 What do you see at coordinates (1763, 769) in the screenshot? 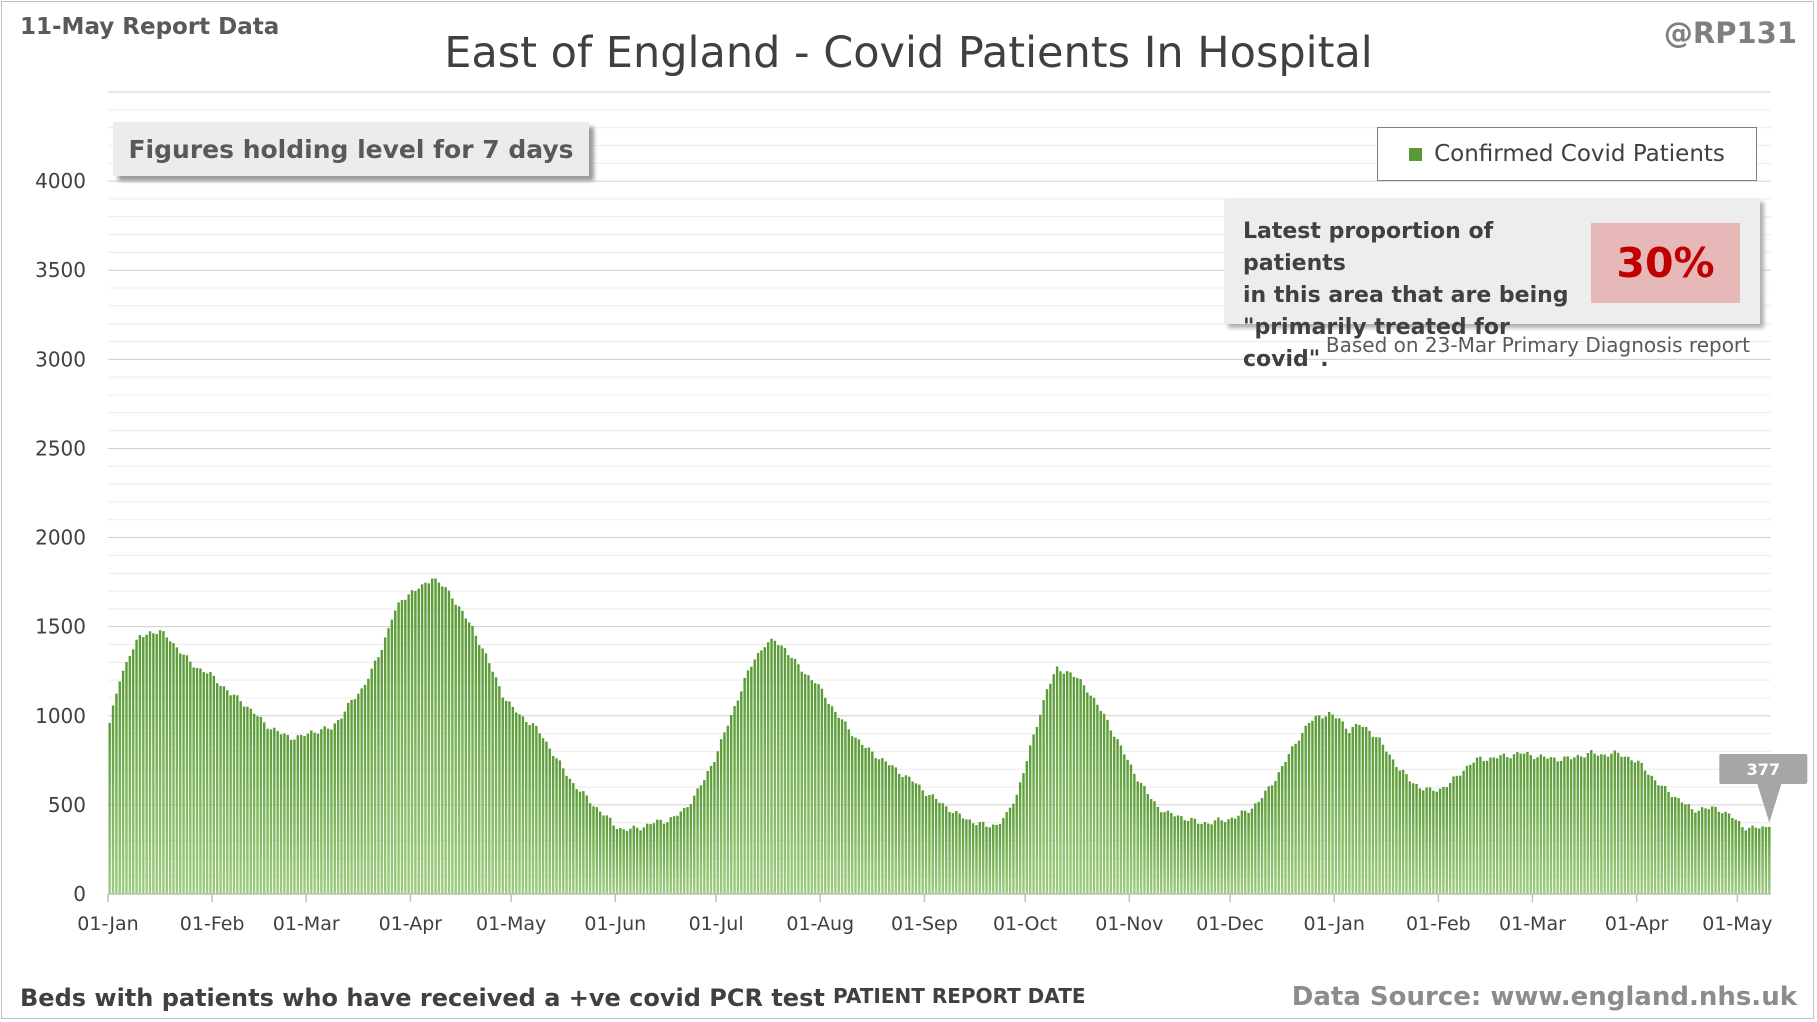
I see `callout-box` at bounding box center [1763, 769].